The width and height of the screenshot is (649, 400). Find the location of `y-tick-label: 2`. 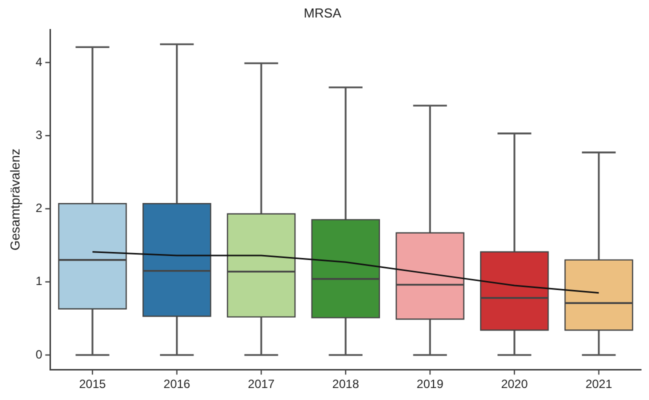

y-tick-label: 2 is located at coordinates (39, 208).